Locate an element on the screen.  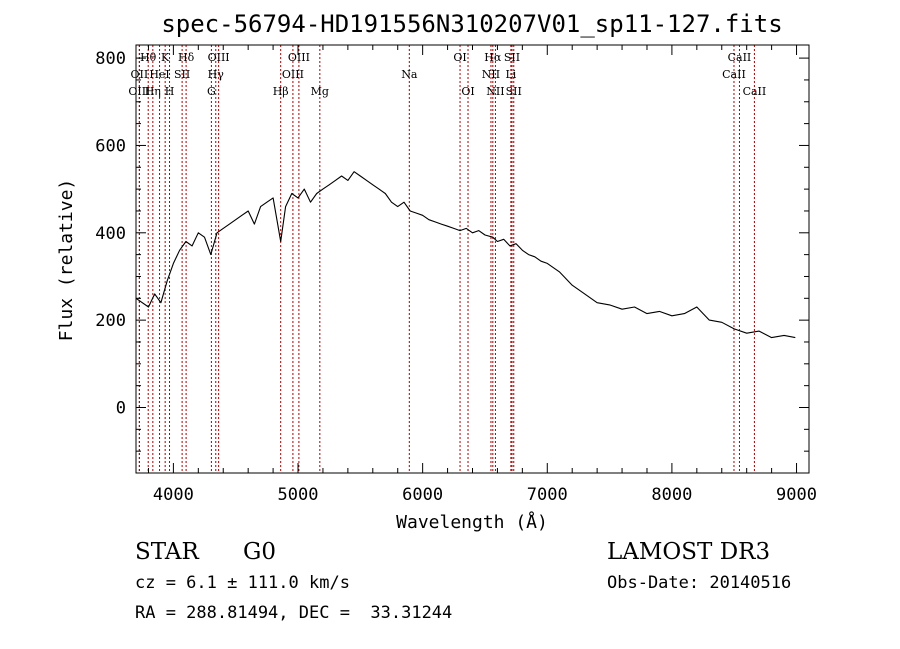
line-label: Li is located at coordinates (510, 74).